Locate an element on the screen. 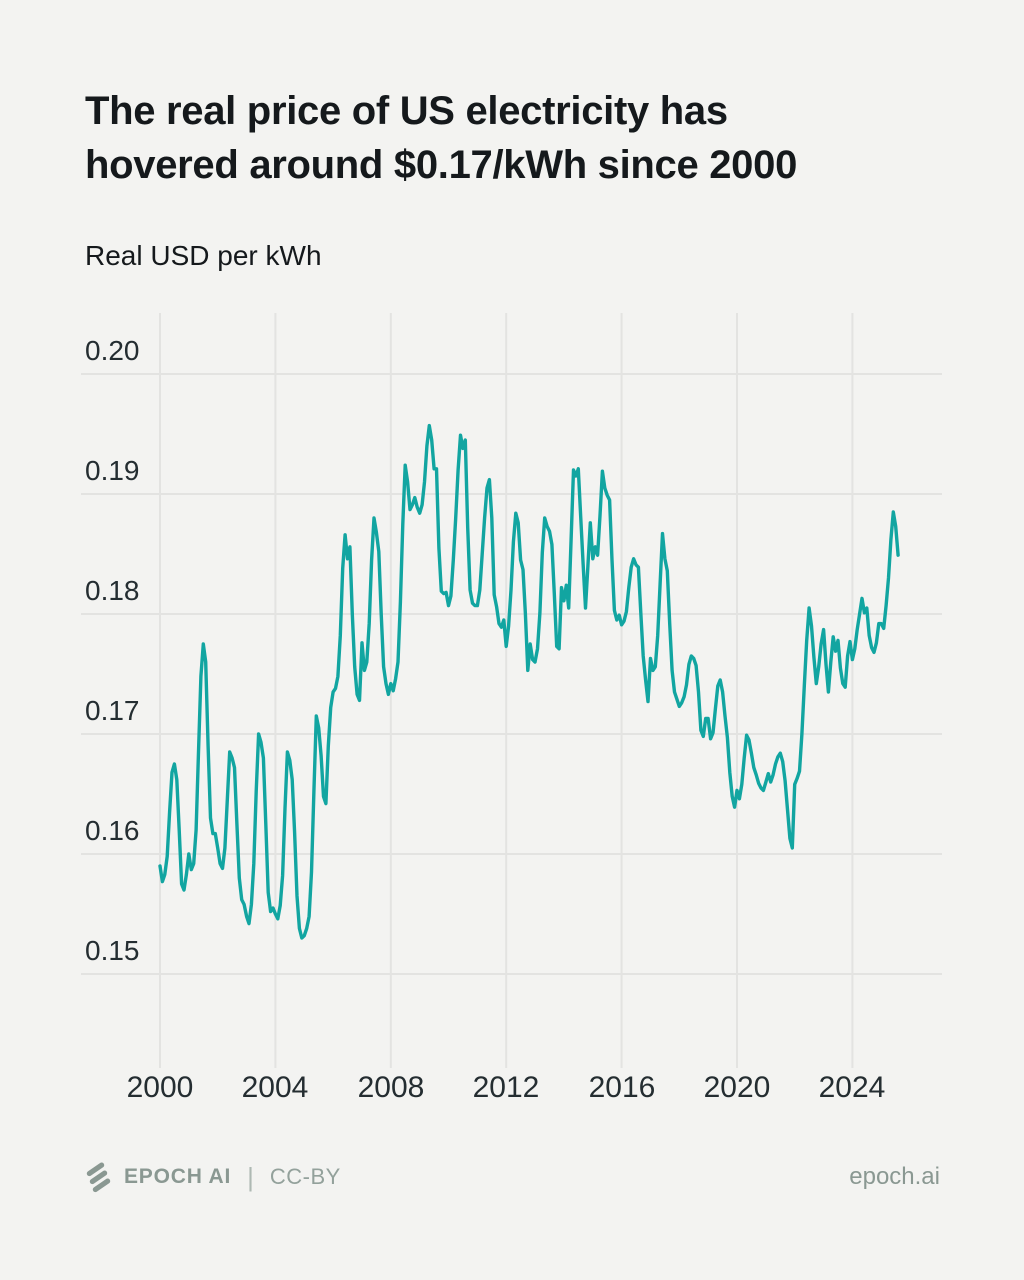 Image resolution: width=1024 pixels, height=1280 pixels. x-tick-label: 2024 is located at coordinates (852, 1087).